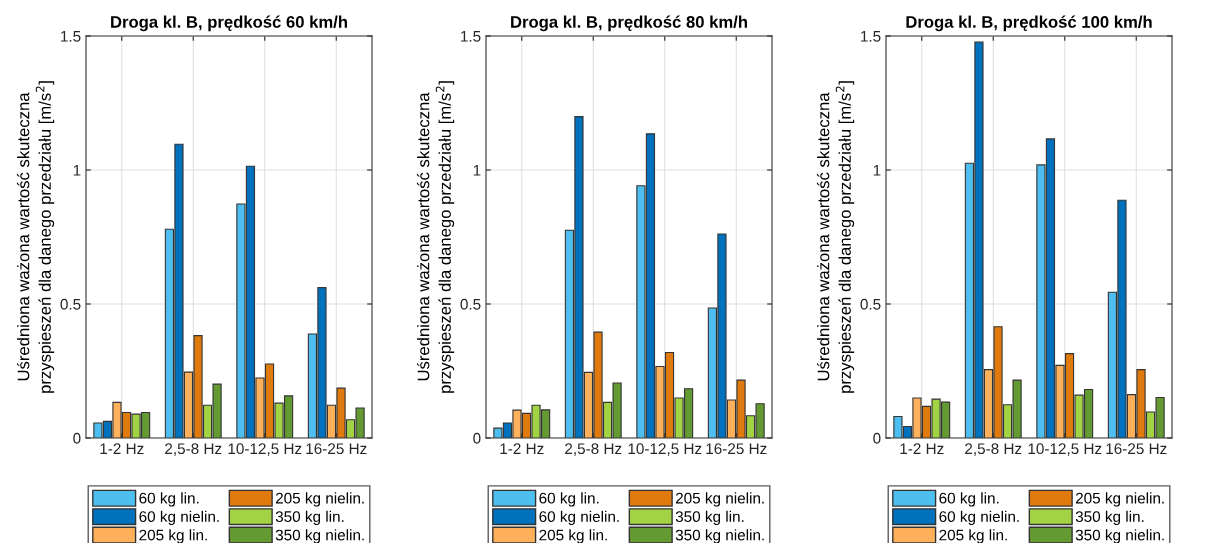 The image size is (1209, 543). What do you see at coordinates (629, 23) in the screenshot?
I see `chart-title: Droga kl. B, prędkość 80 km/h` at bounding box center [629, 23].